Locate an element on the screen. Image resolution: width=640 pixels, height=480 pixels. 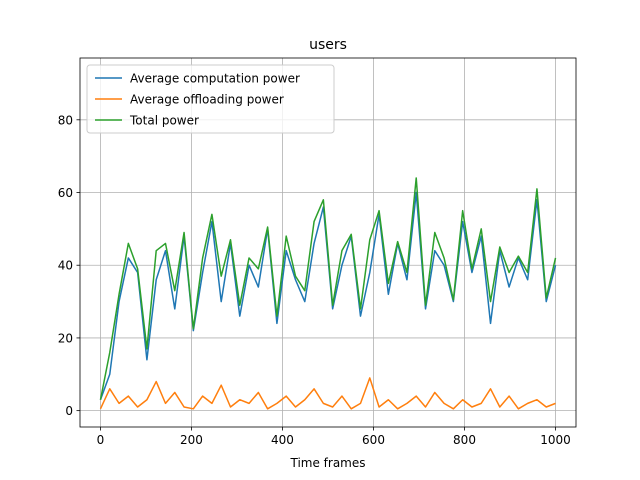
x-tick-label: 800 is located at coordinates (464, 440).